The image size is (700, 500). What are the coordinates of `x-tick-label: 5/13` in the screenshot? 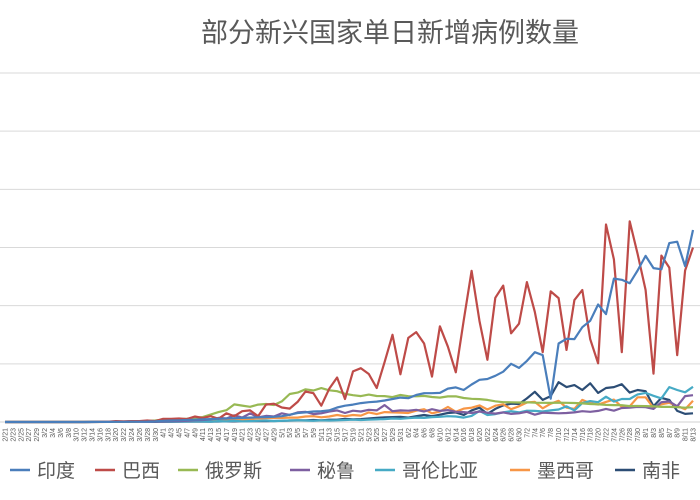 It's located at (330, 435).